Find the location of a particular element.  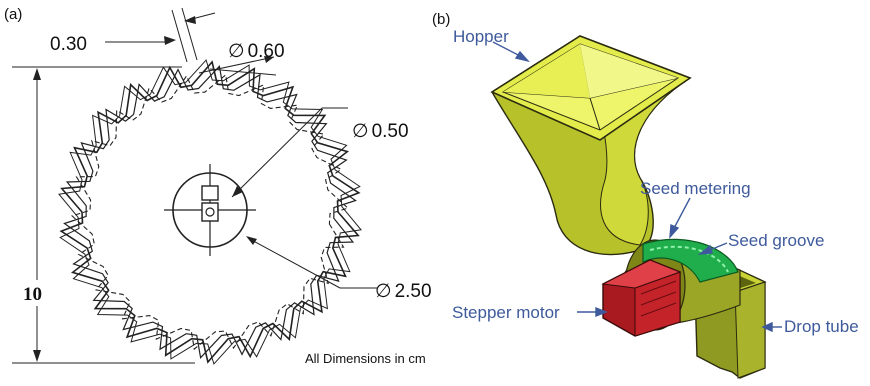

seed-groove-ring is located at coordinates (690, 260).